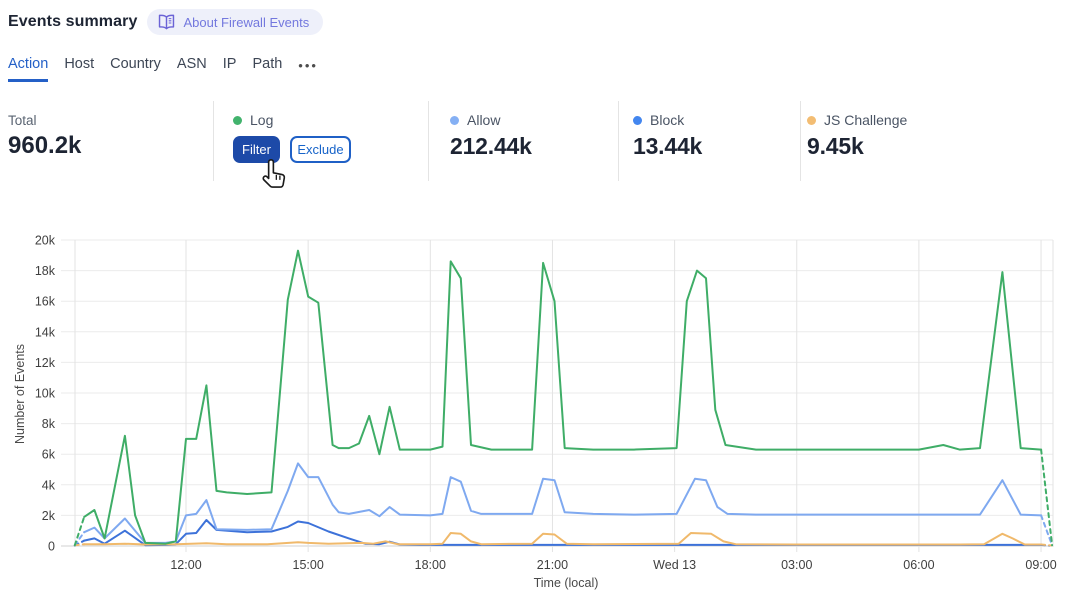 The width and height of the screenshot is (1068, 598). What do you see at coordinates (20, 394) in the screenshot?
I see `y-axis-title: Number of Events` at bounding box center [20, 394].